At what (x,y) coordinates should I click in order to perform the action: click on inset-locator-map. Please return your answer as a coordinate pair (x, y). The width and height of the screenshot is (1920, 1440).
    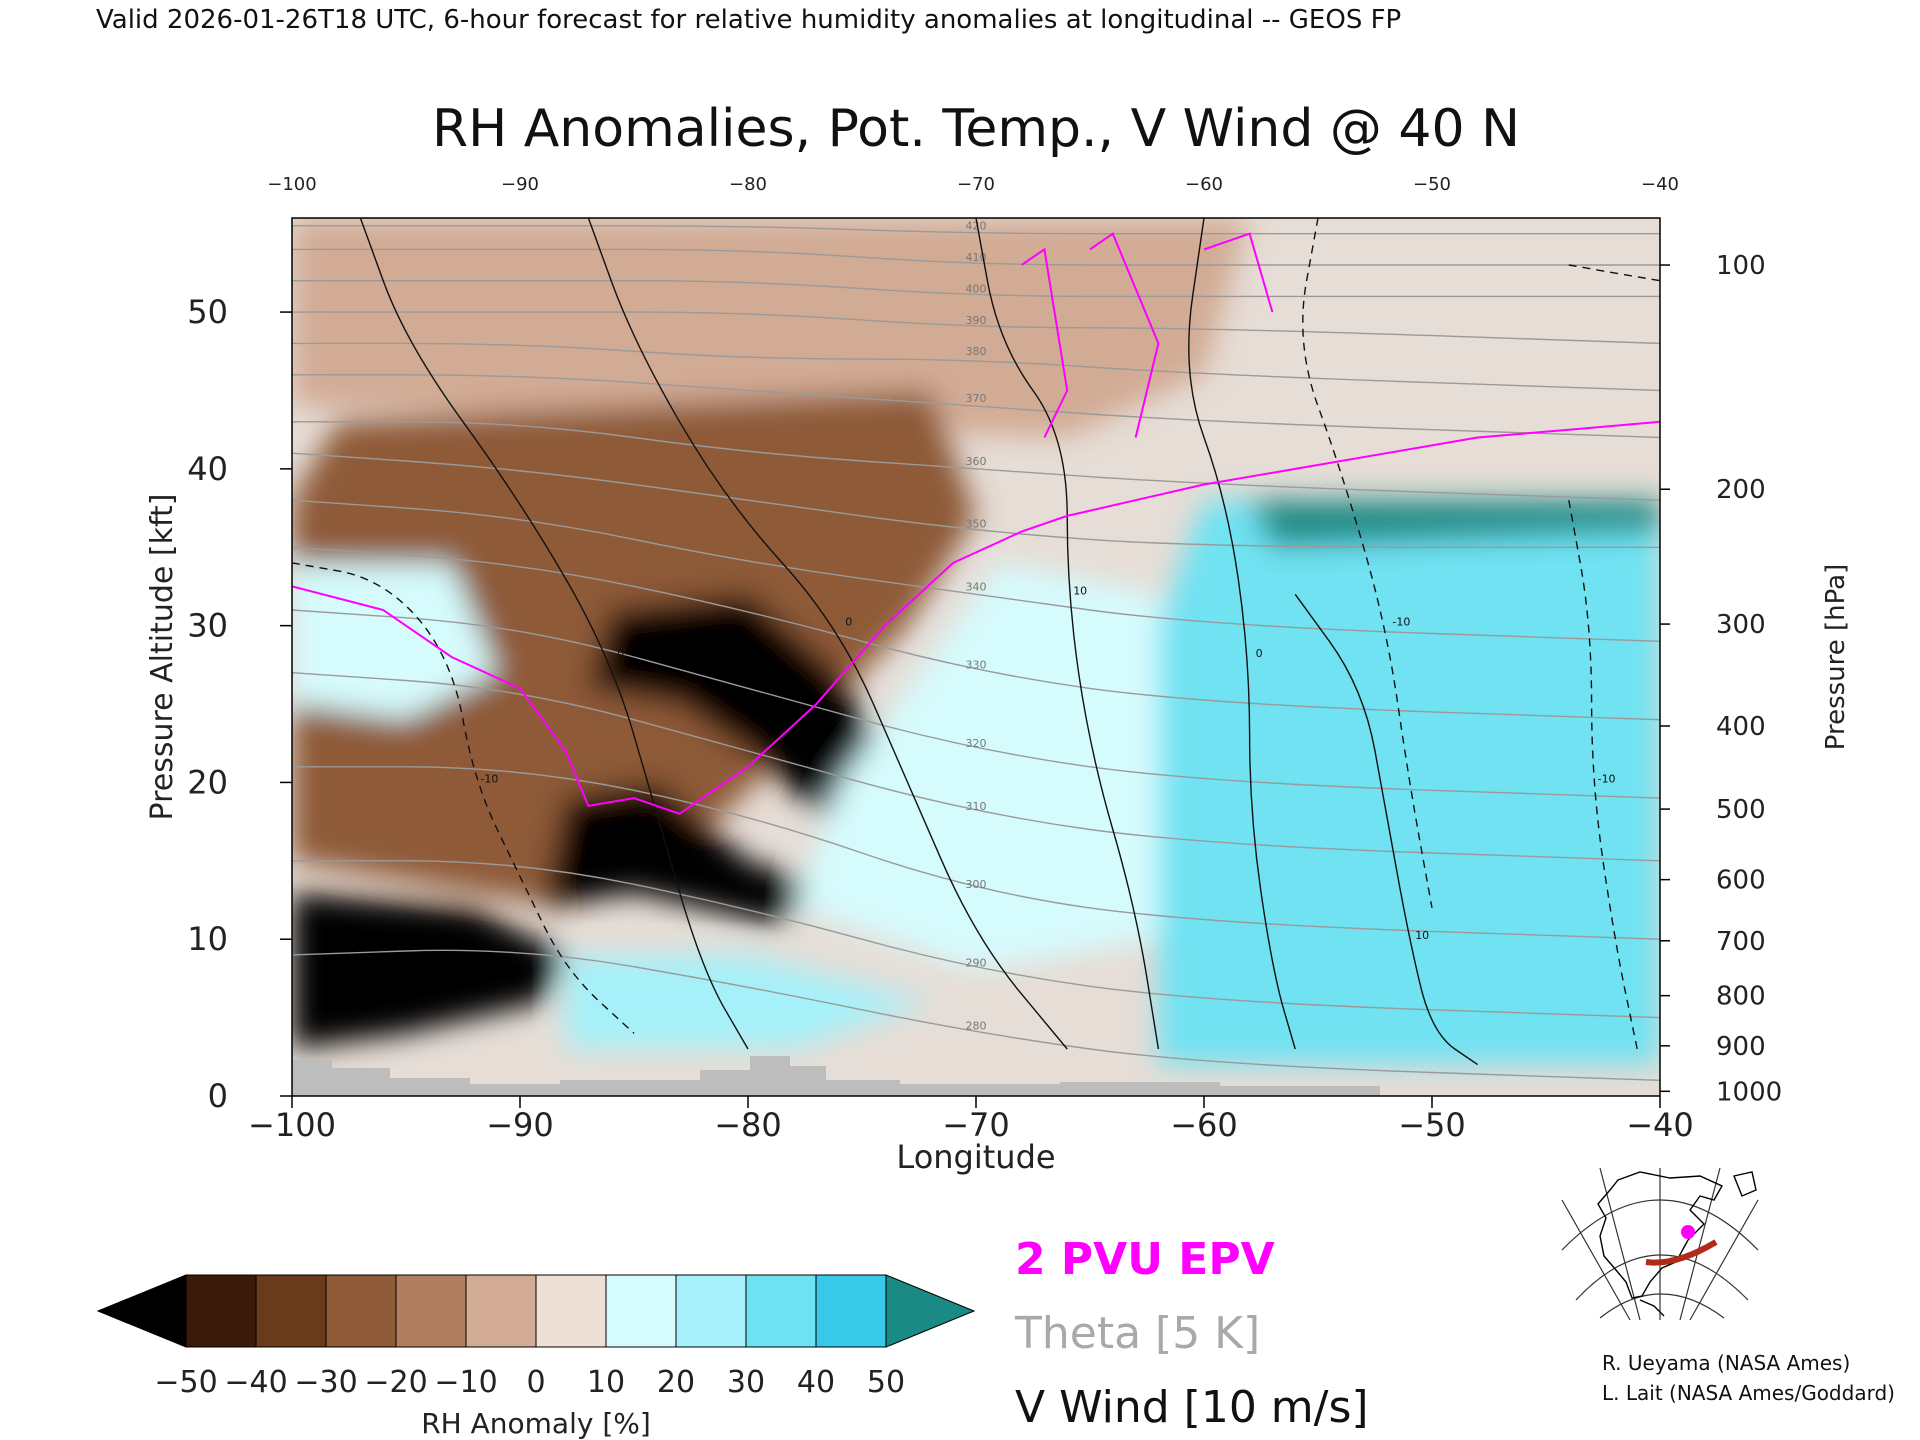
    Looking at the image, I should click on (1660, 1244).